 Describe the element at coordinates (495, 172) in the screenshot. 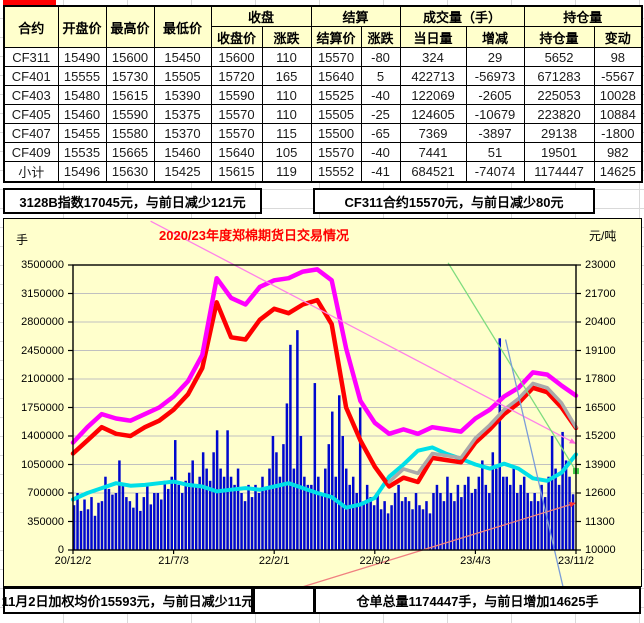

I see `value-cell: -74074` at that location.